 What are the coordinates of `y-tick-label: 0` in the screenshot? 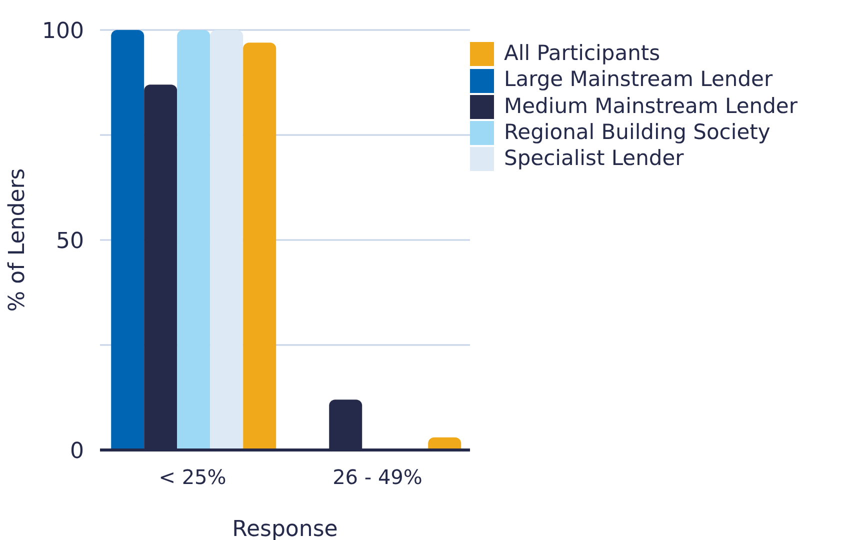 It's located at (77, 451).